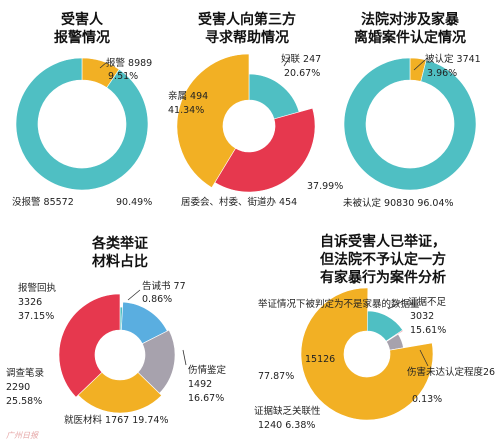 The width and height of the screenshot is (500, 445). Describe the element at coordinates (207, 370) in the screenshot. I see `slice-label: 伤情鉴定` at that location.